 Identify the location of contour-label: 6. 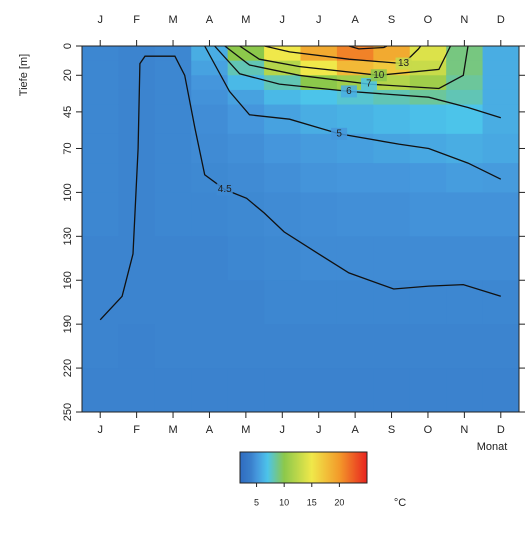
(349, 91).